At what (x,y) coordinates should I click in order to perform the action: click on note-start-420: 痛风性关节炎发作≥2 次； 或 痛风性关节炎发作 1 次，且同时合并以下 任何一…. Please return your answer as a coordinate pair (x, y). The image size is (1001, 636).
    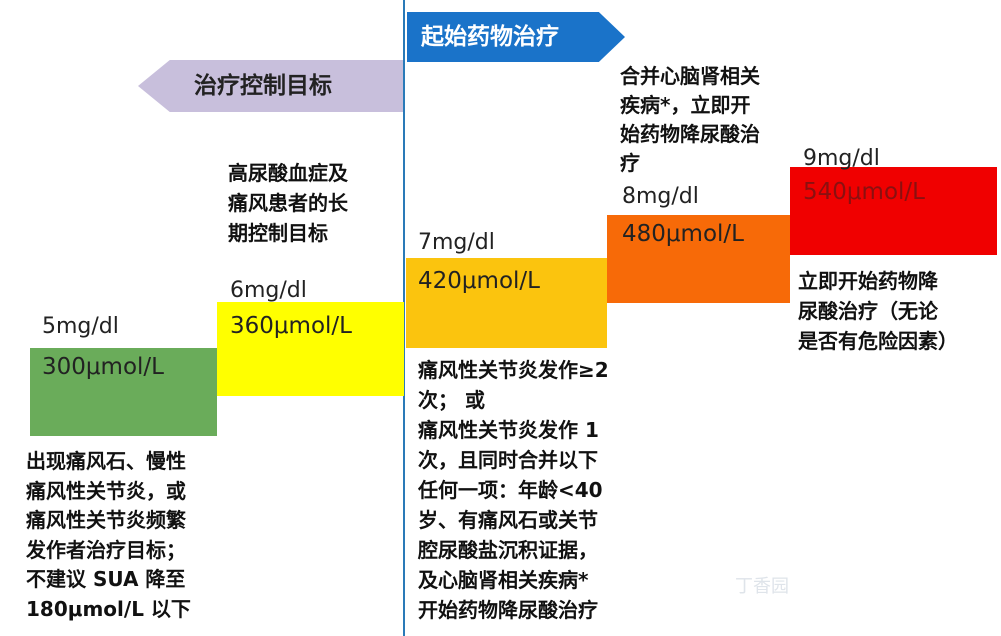
    Looking at the image, I should click on (513, 490).